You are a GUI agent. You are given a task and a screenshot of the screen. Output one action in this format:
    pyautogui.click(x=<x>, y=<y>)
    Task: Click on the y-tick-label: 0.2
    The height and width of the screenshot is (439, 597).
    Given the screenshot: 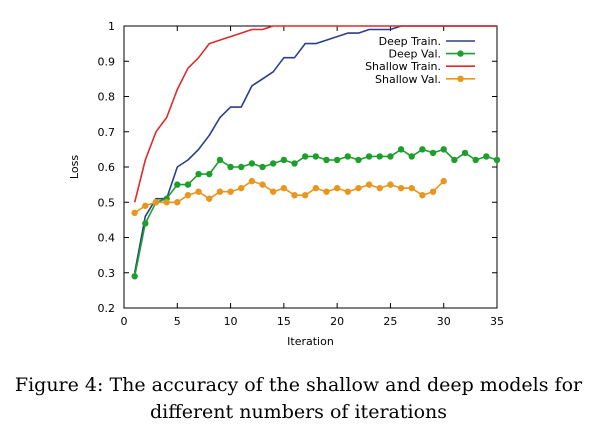 What is the action you would take?
    pyautogui.click(x=107, y=308)
    